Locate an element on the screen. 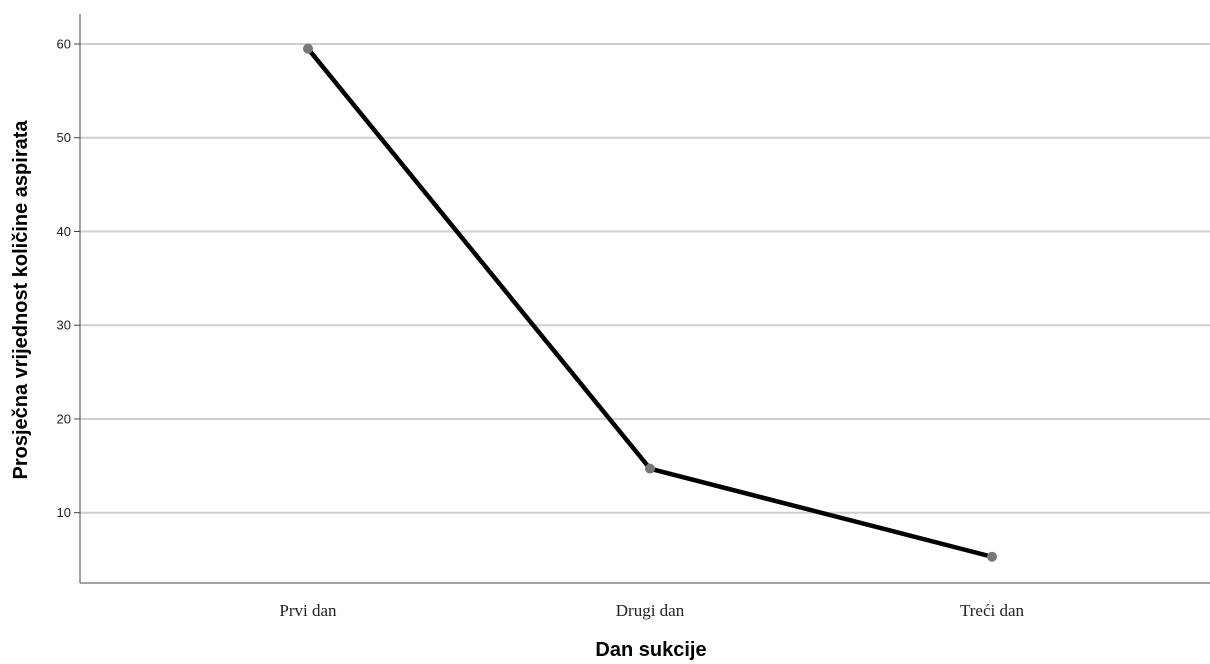  y-tick-label: 40 is located at coordinates (64, 231).